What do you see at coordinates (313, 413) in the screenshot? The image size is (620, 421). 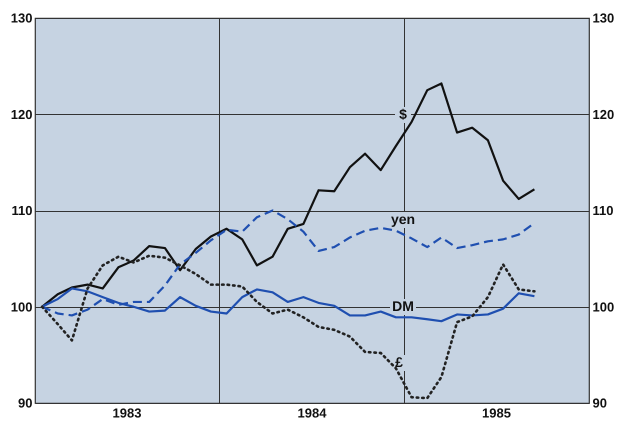 I see `x-tick-label: 1984` at bounding box center [313, 413].